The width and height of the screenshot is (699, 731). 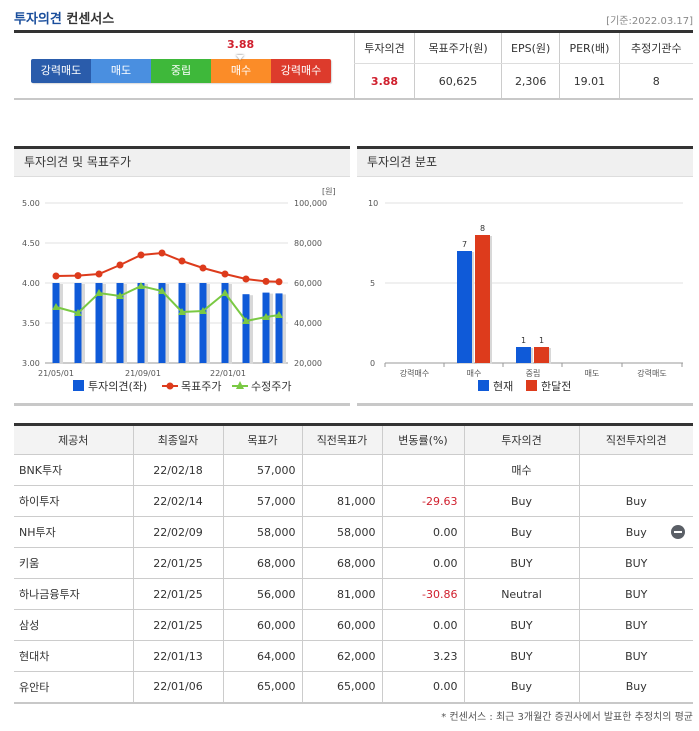 What do you see at coordinates (521, 439) in the screenshot?
I see `col-header-opinion: 투자의견` at bounding box center [521, 439].